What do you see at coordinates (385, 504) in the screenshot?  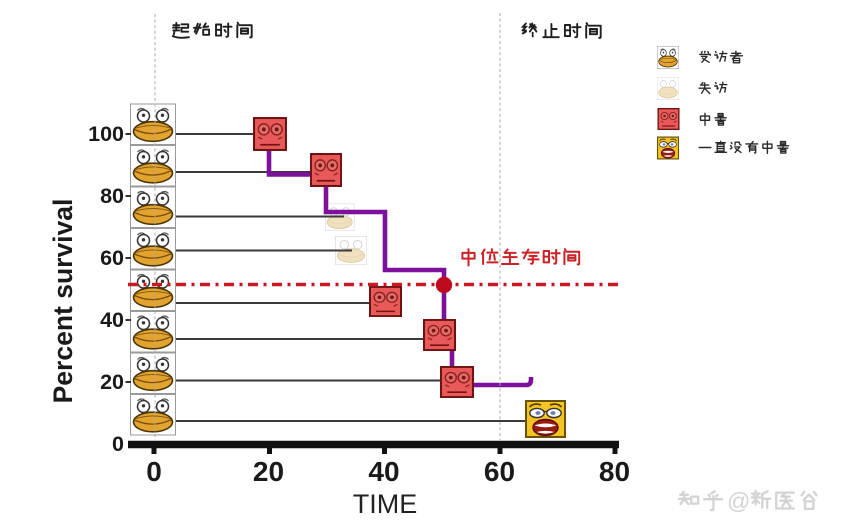 I see `svg-text: TIME` at bounding box center [385, 504].